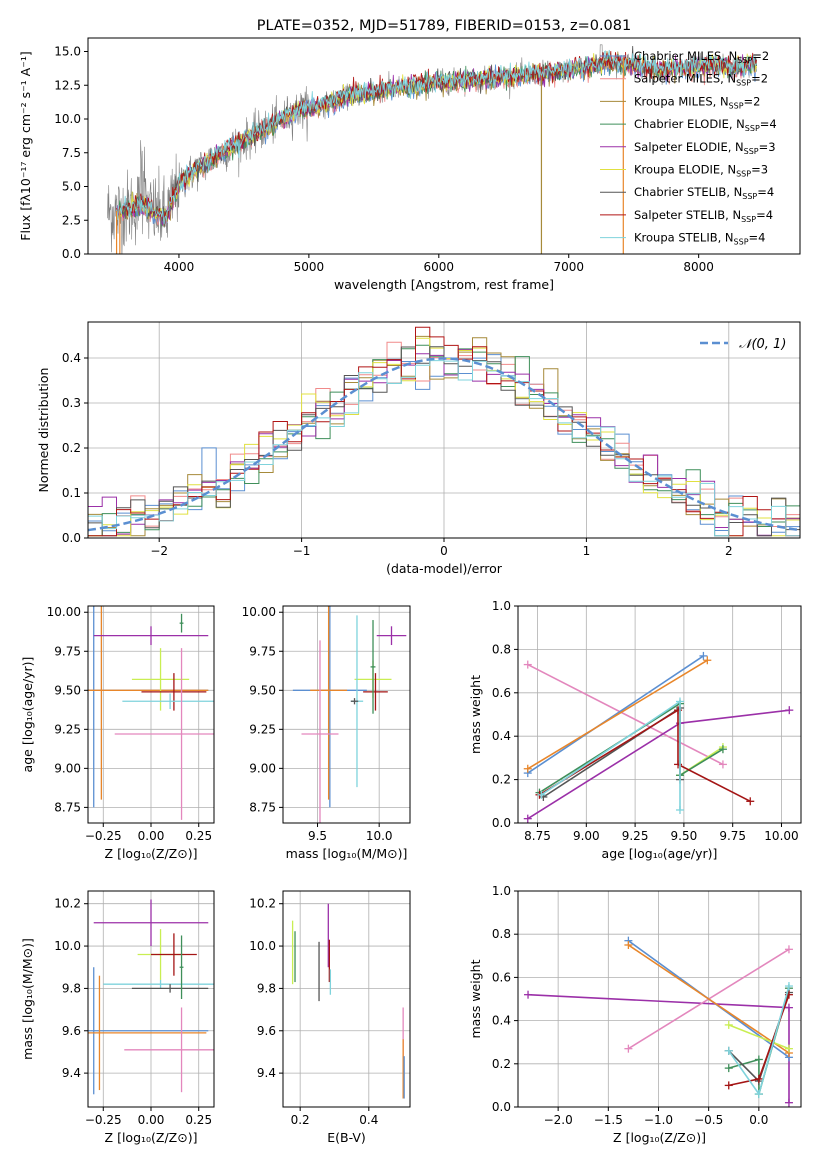  I want to click on gaussian-curve, so click(444, 444).